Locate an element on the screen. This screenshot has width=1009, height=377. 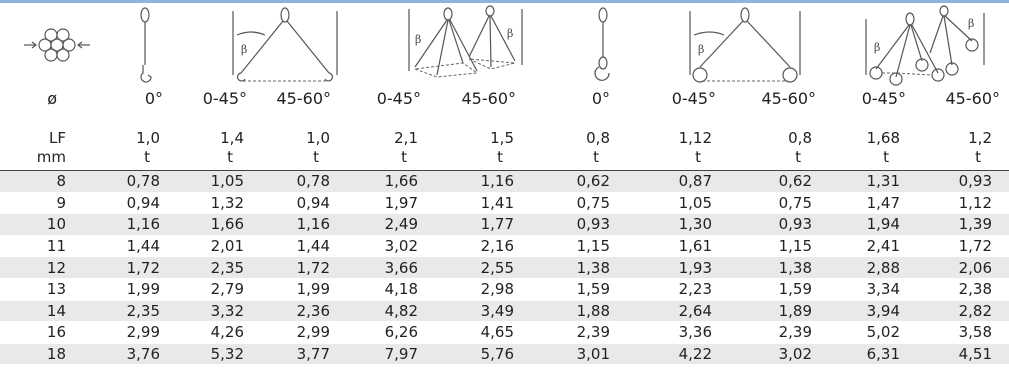
load-value-cell: 1,94 is located at coordinates (856, 224).